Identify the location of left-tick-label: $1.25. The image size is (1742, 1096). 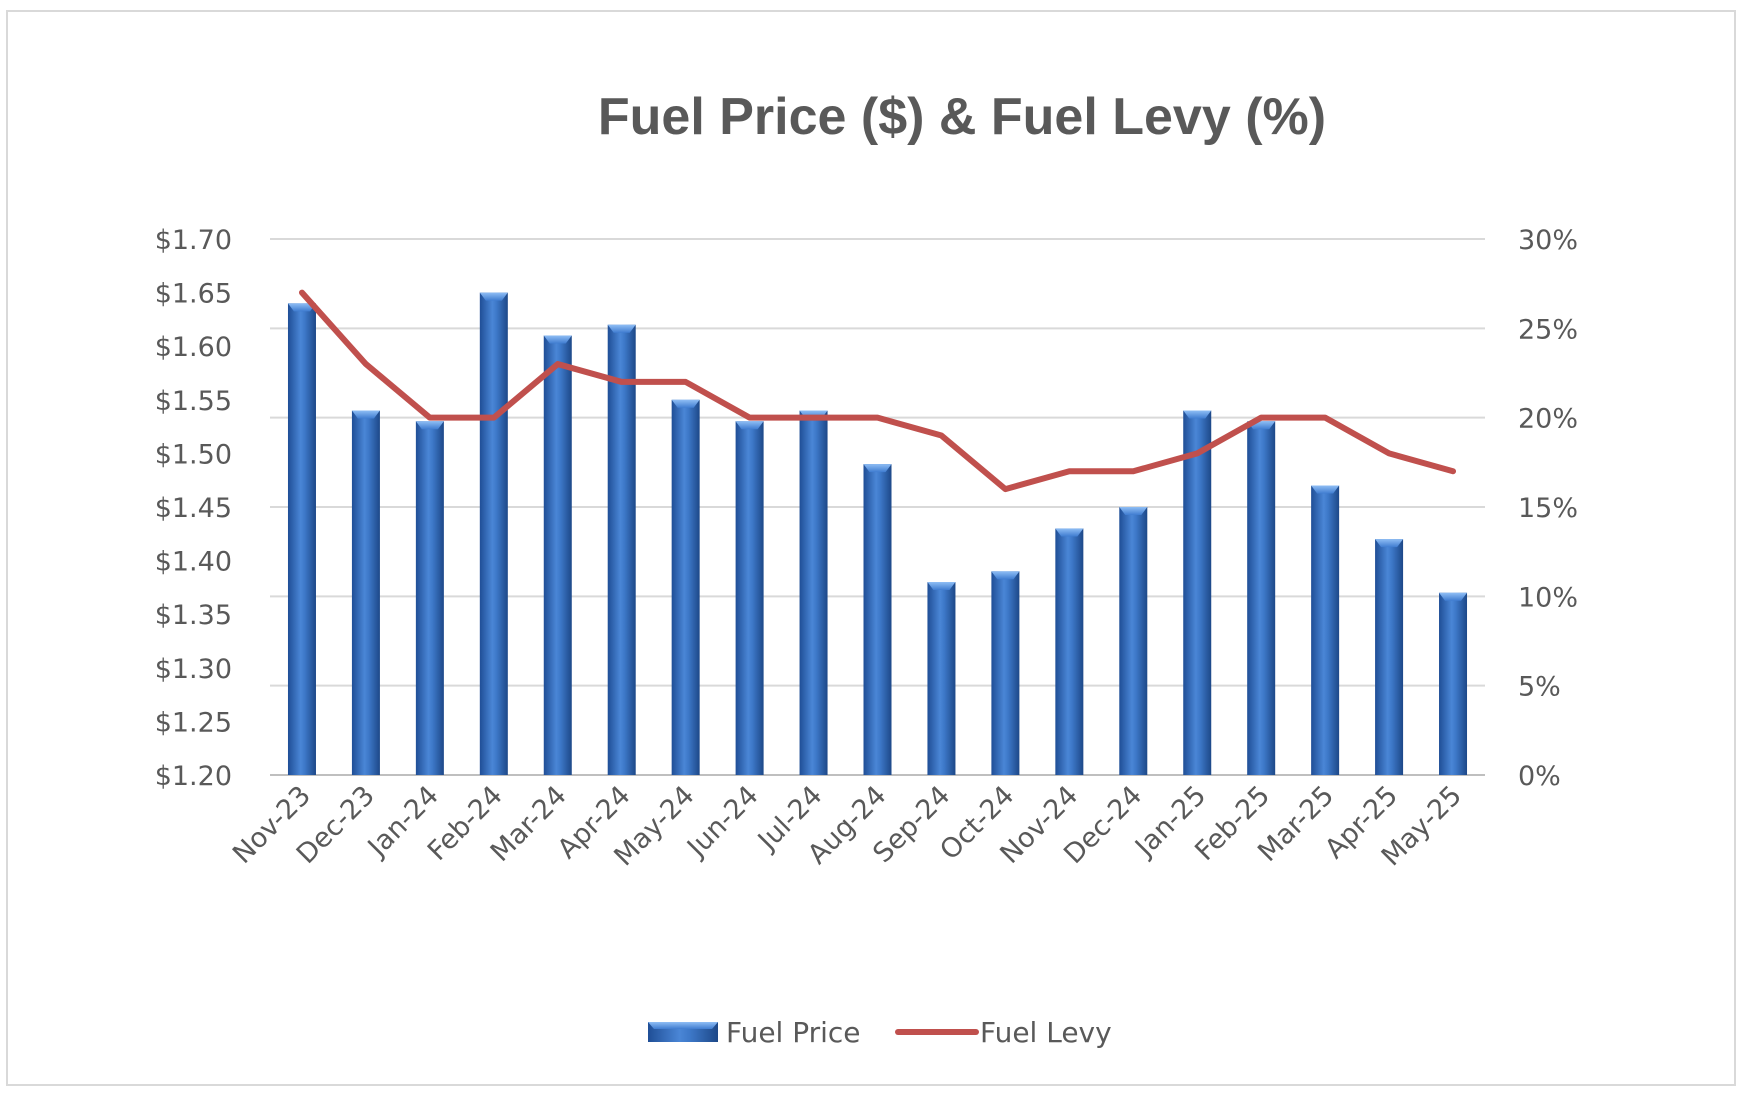
(193, 722).